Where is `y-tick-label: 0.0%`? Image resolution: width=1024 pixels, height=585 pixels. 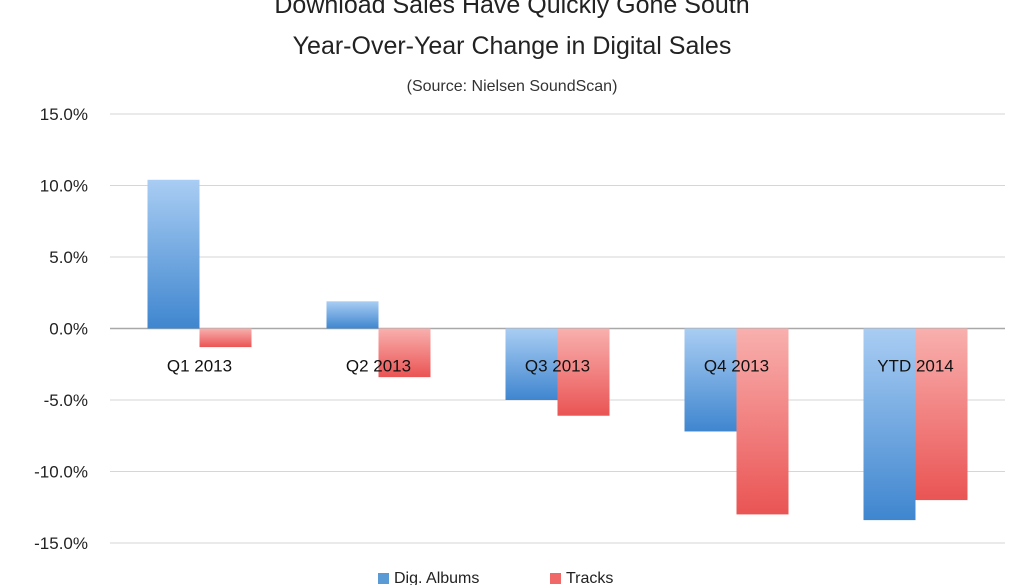 y-tick-label: 0.0% is located at coordinates (68, 329).